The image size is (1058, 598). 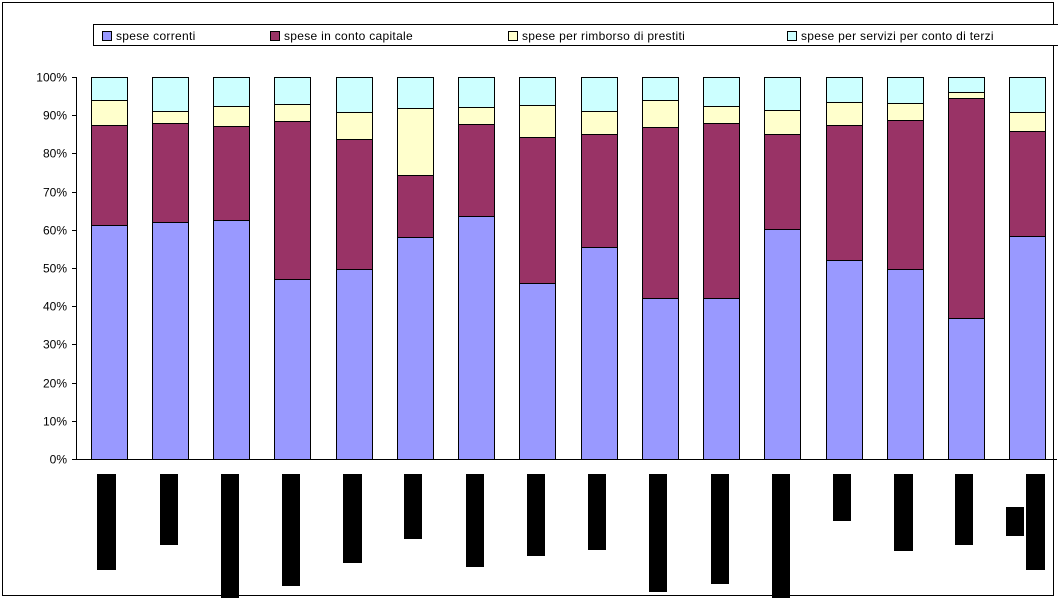 I want to click on legend-item: spese per servizi per conto di terzi, so click(x=890, y=36).